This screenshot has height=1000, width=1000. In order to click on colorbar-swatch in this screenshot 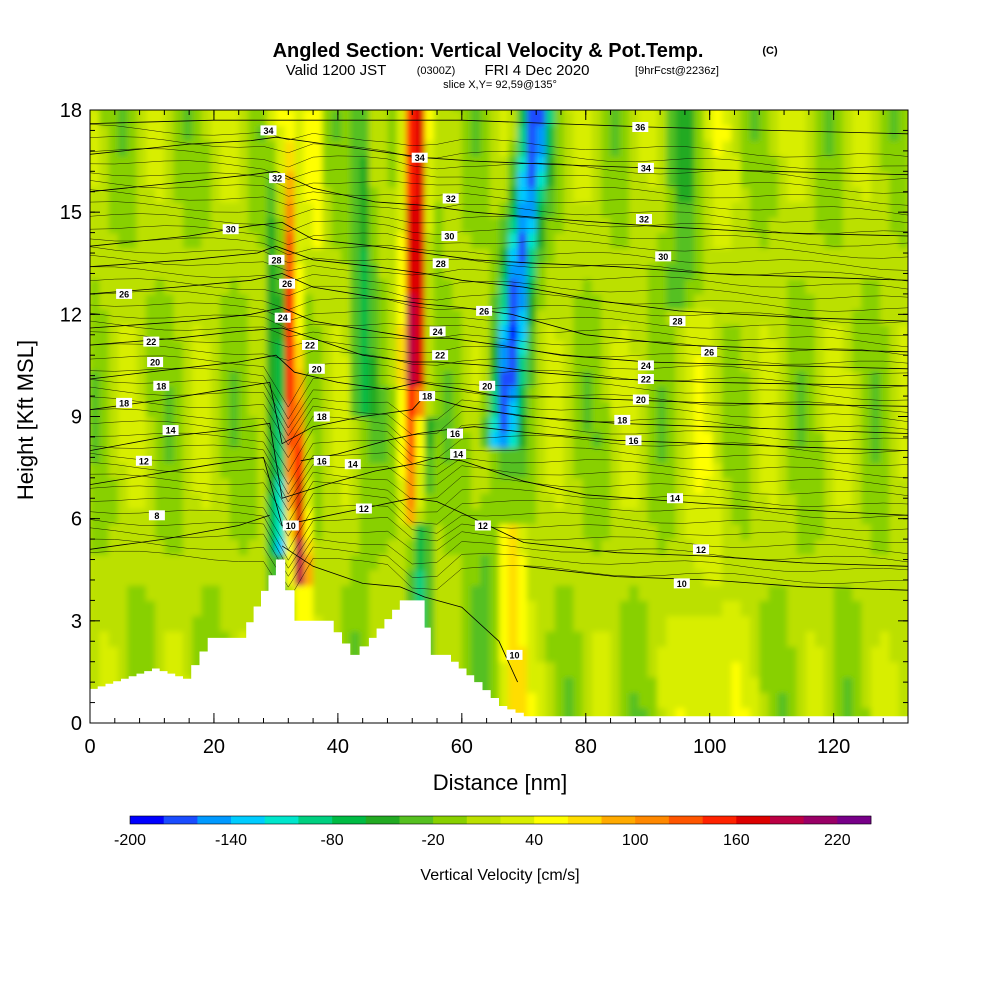, I will do `click(147, 820)`.